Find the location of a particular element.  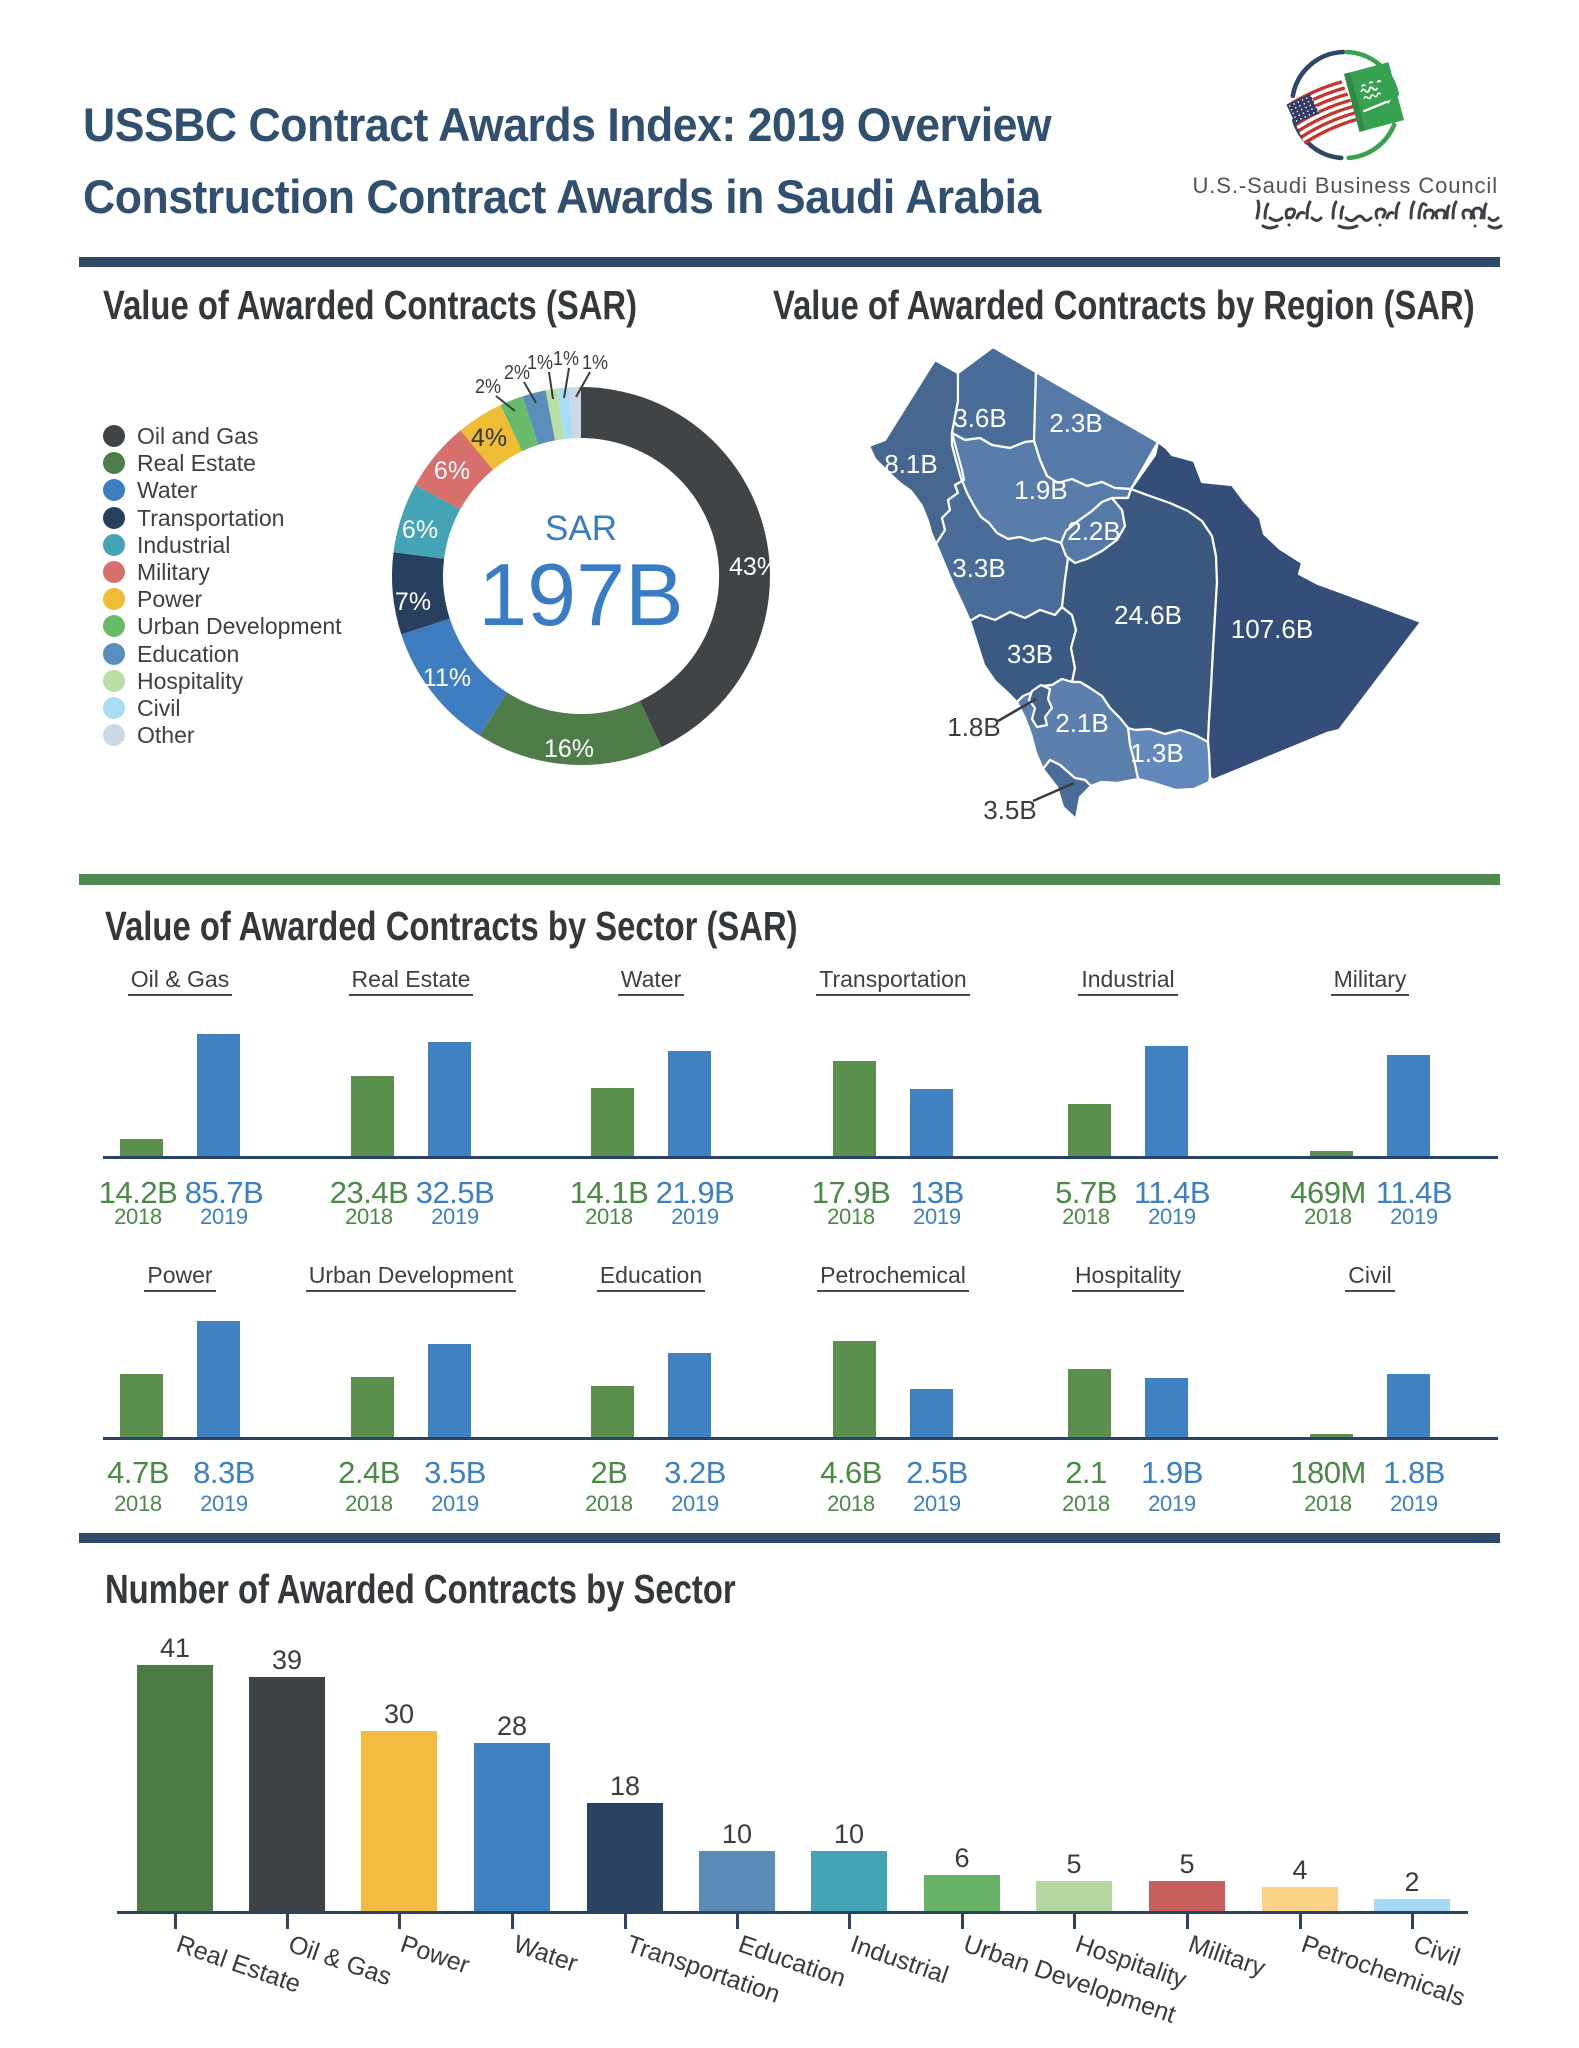

svg-text: 3.3B is located at coordinates (979, 568).